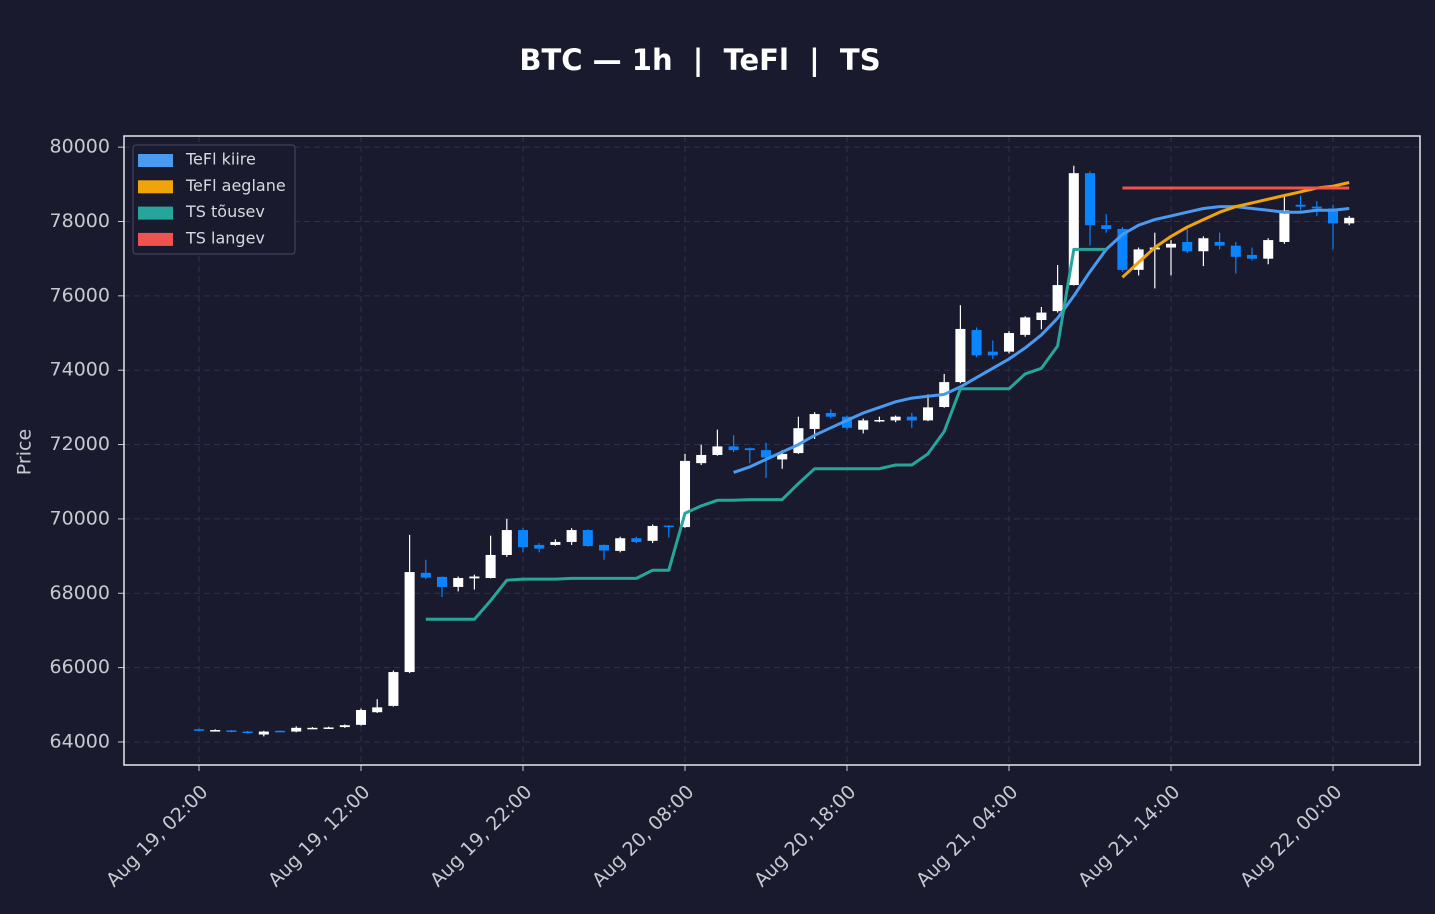 This screenshot has width=1435, height=914. What do you see at coordinates (80, 370) in the screenshot?
I see `y-tick-label: 74000` at bounding box center [80, 370].